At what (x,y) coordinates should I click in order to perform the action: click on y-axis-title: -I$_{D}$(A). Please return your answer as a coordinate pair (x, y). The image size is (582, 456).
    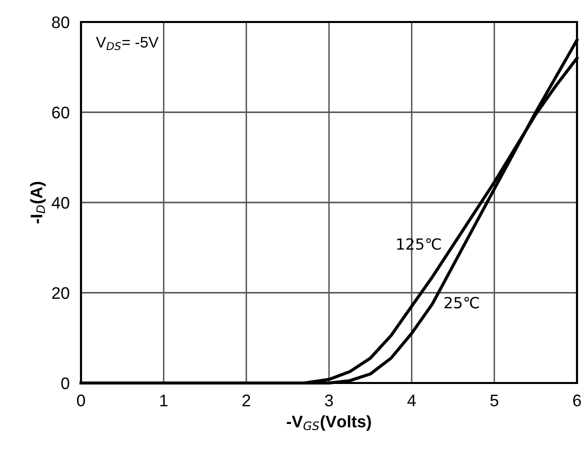
    Looking at the image, I should click on (38, 203).